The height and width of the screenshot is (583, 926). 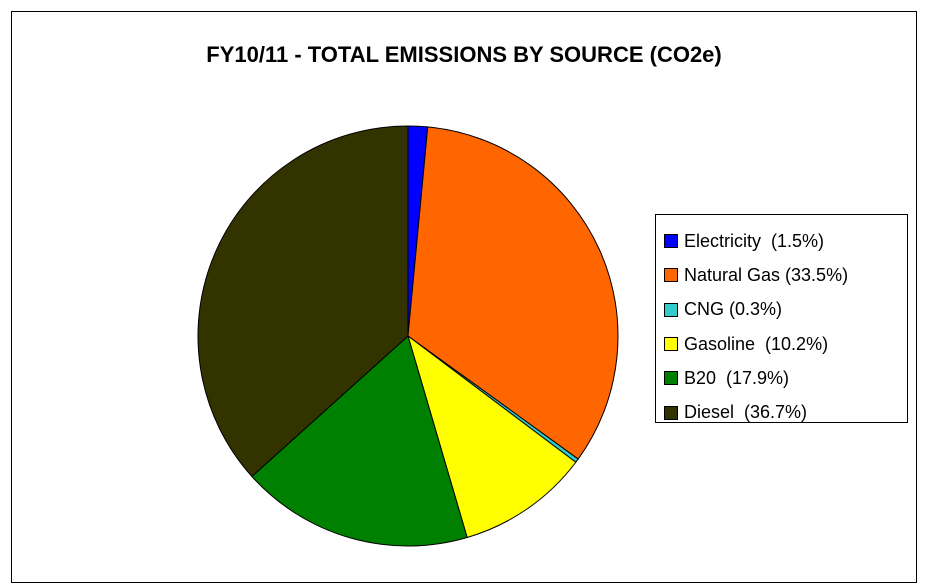 I want to click on legend-item-diesel: Diesel (36.7%), so click(x=781, y=412).